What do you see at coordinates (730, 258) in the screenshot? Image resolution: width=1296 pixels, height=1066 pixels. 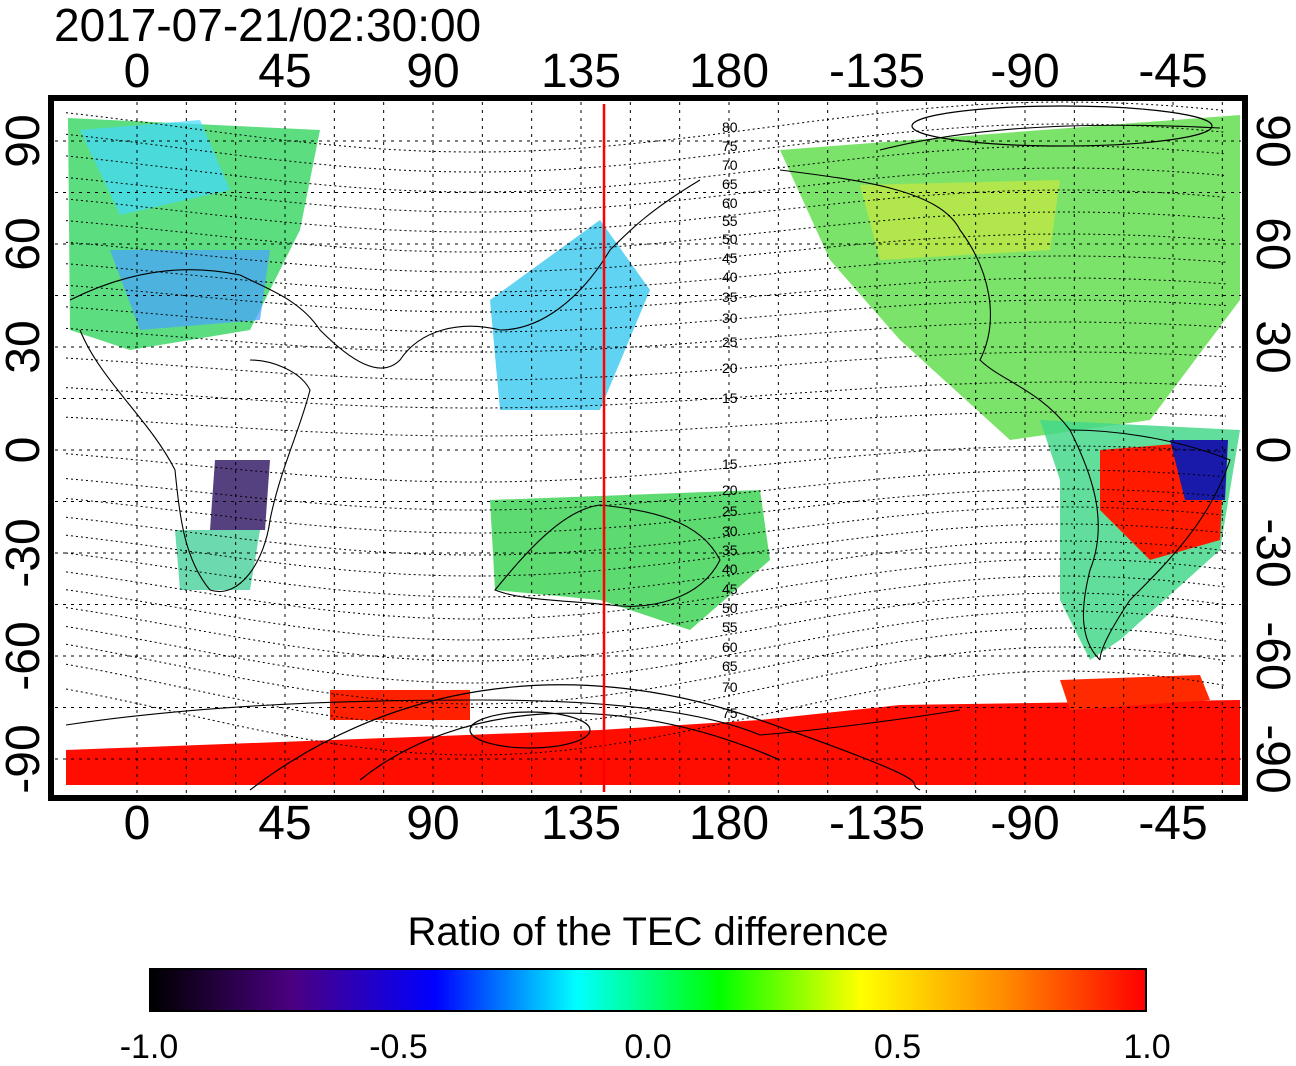 I see `contour-label-north: 45` at bounding box center [730, 258].